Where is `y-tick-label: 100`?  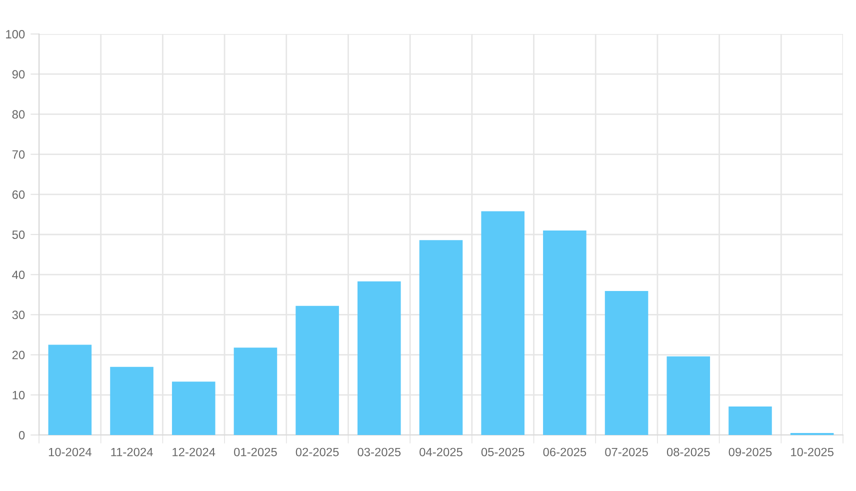 y-tick-label: 100 is located at coordinates (15, 34).